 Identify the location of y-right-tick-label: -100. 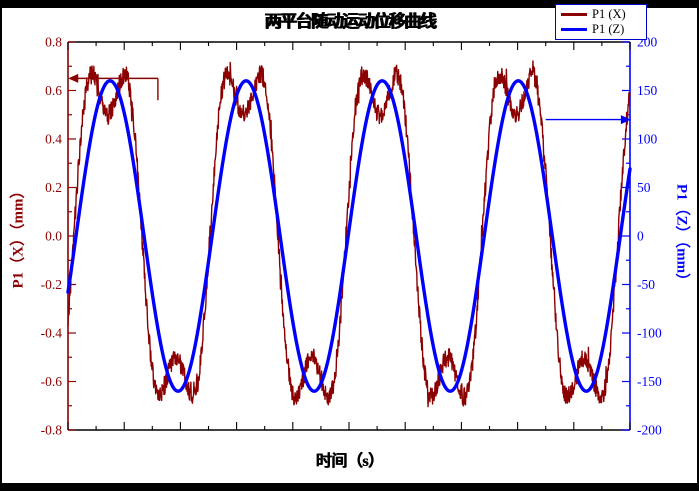
(649, 333).